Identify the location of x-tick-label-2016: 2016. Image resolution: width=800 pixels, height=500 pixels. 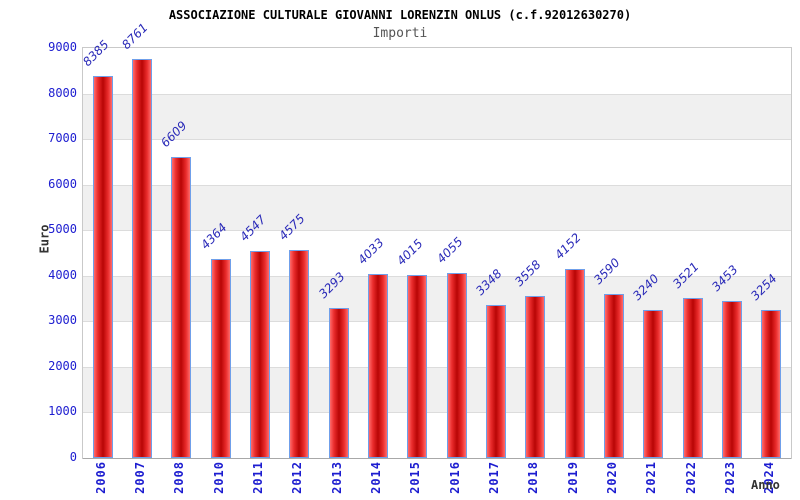
(454, 477).